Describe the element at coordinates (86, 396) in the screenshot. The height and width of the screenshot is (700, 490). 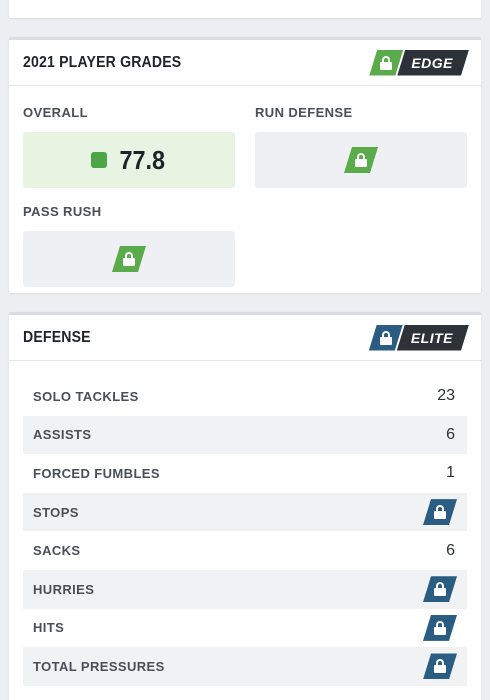
I see `stat-label: SOLO TACKLES` at that location.